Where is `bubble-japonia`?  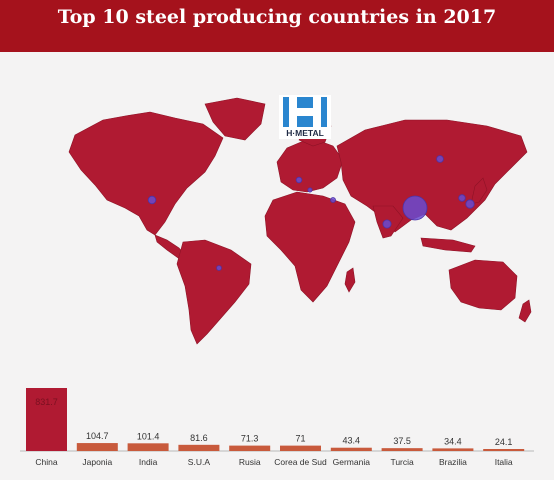 bubble-japonia is located at coordinates (470, 204).